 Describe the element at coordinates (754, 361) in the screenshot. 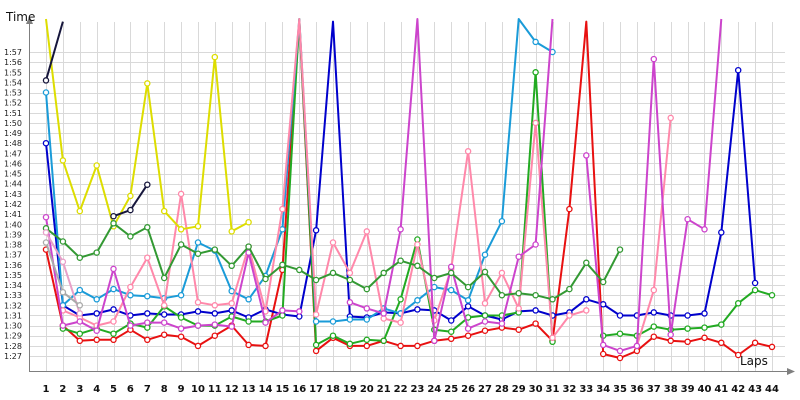

I see `x-axis-title: Laps` at that location.